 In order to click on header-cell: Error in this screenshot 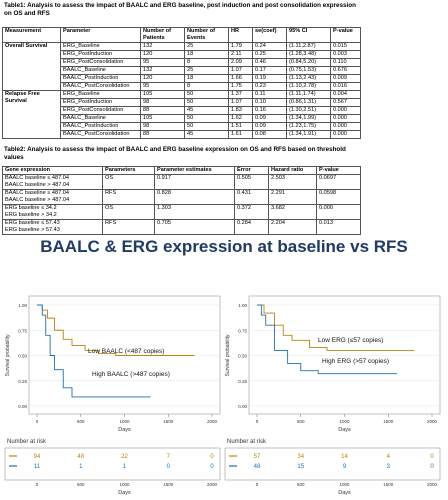, I will do `click(251, 170)`.